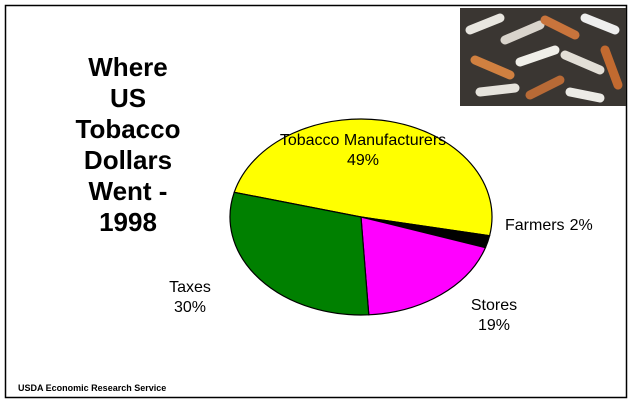 The image size is (632, 403). I want to click on category-label: Farmers, so click(535, 225).